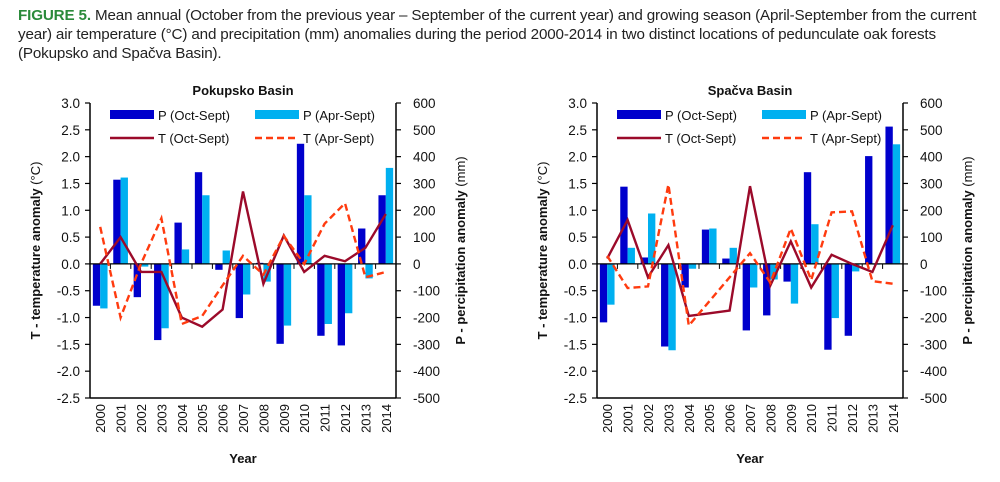 The height and width of the screenshot is (482, 1000). Describe the element at coordinates (349, 288) in the screenshot. I see `bar-p-apr-sept-2012` at that location.